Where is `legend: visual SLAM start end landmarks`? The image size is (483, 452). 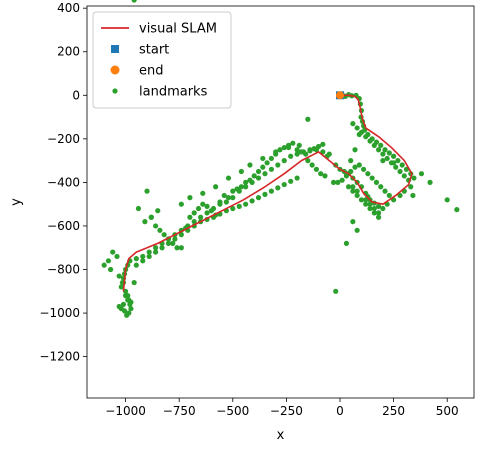
legend: visual SLAM start end landmarks is located at coordinates (162, 60).